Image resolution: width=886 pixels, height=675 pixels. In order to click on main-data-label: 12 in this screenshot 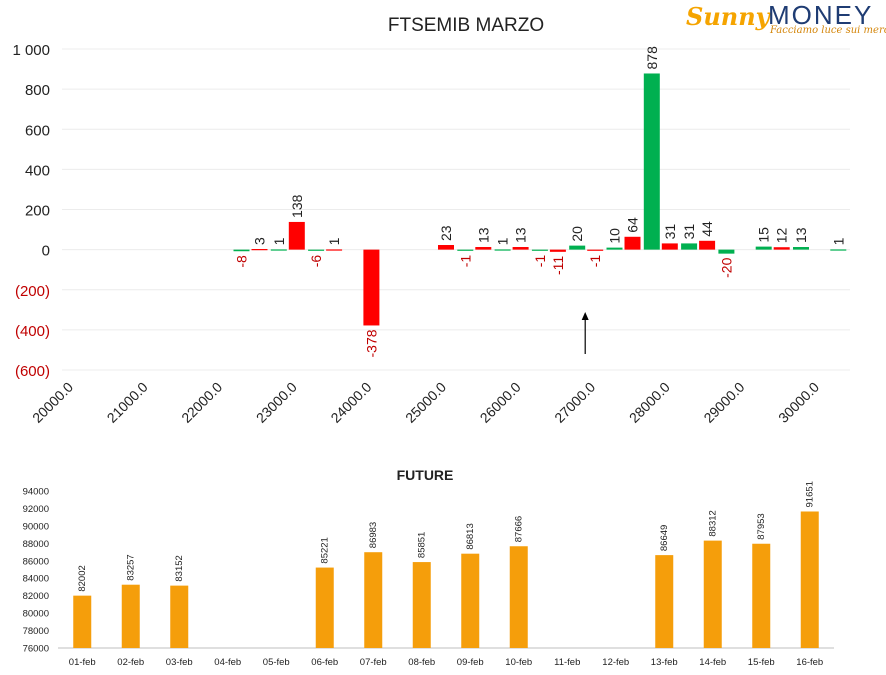, I will do `click(782, 235)`.